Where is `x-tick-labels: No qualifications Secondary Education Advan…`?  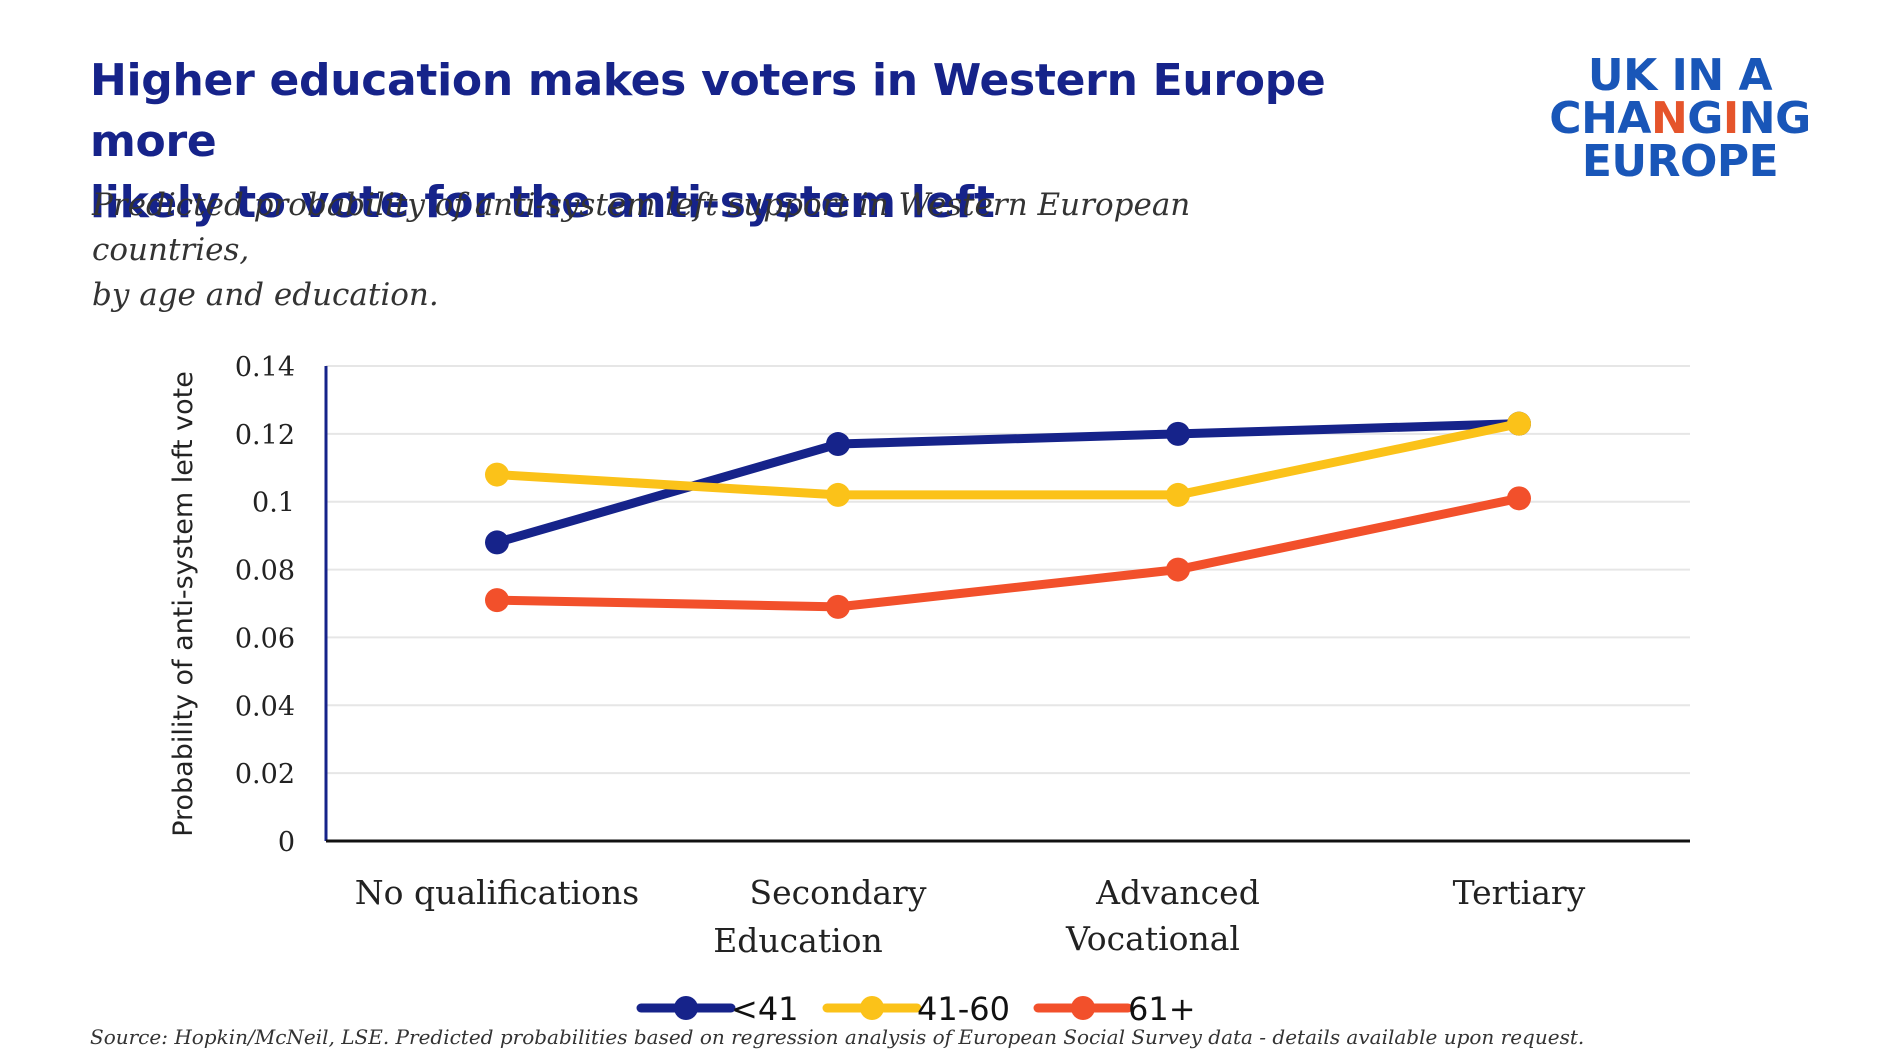 x-tick-labels: No qualifications Secondary Education Advan… is located at coordinates (970, 916).